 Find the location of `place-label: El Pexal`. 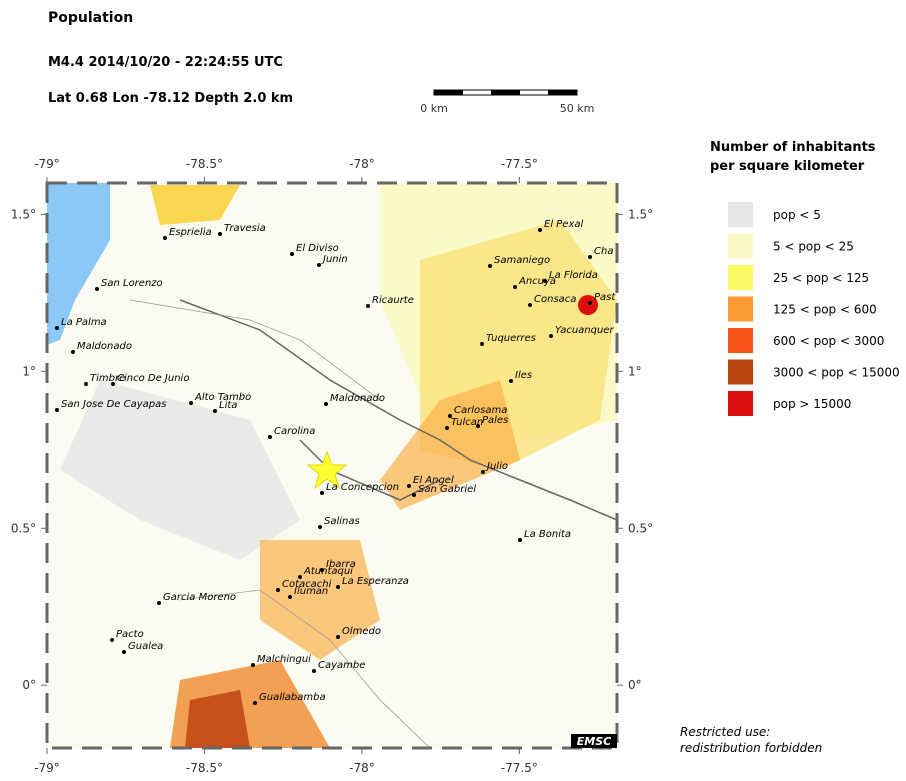

place-label: El Pexal is located at coordinates (564, 224).